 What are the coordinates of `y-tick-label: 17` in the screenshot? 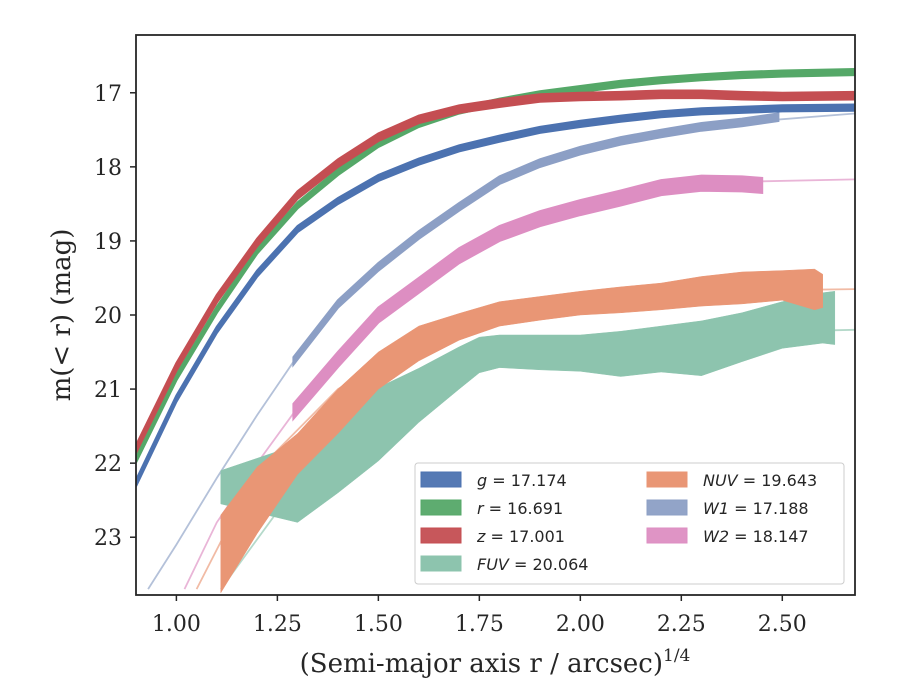 It's located at (108, 94).